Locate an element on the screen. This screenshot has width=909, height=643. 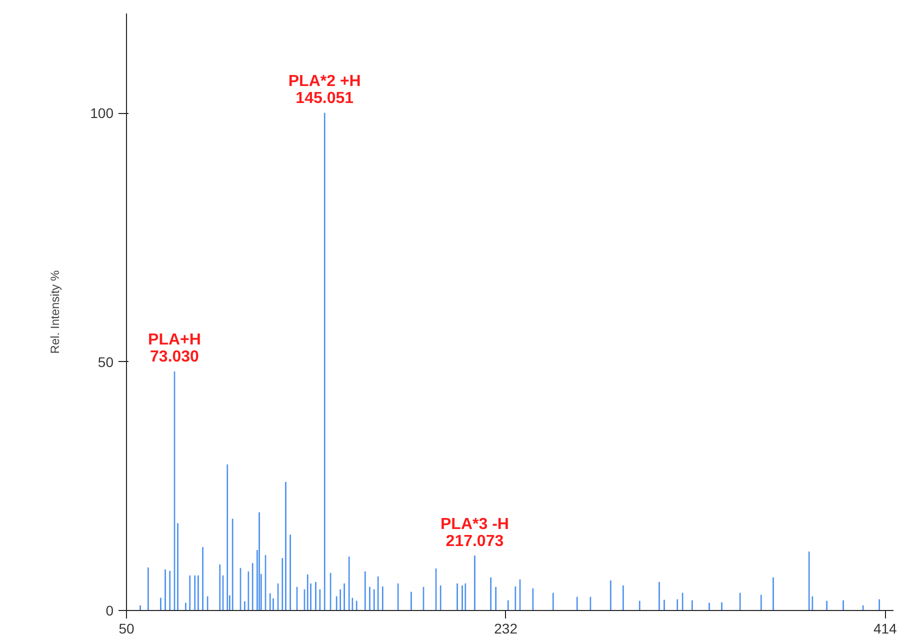
y-tick-label: 50 is located at coordinates (106, 362).